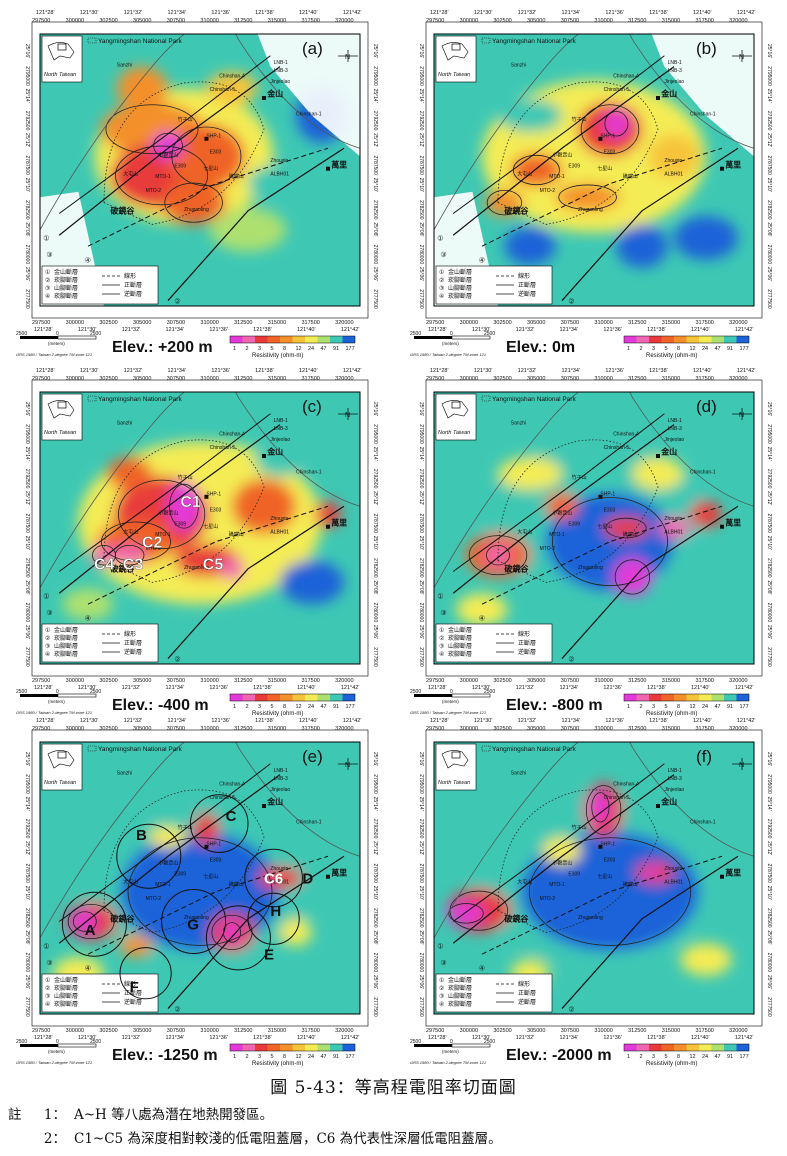  Describe the element at coordinates (604, 168) in the screenshot. I see `place-label-qixing: 七星山` at that location.